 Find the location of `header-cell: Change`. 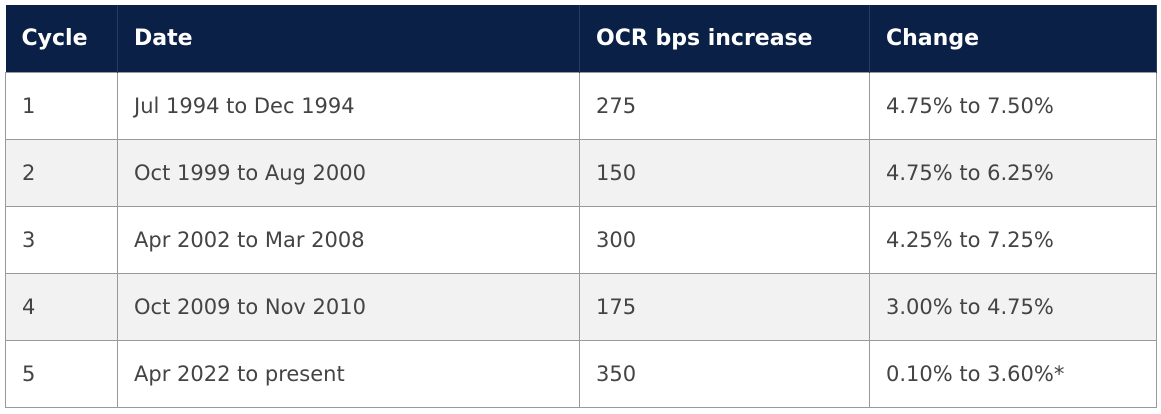

header-cell: Change is located at coordinates (1013, 39).